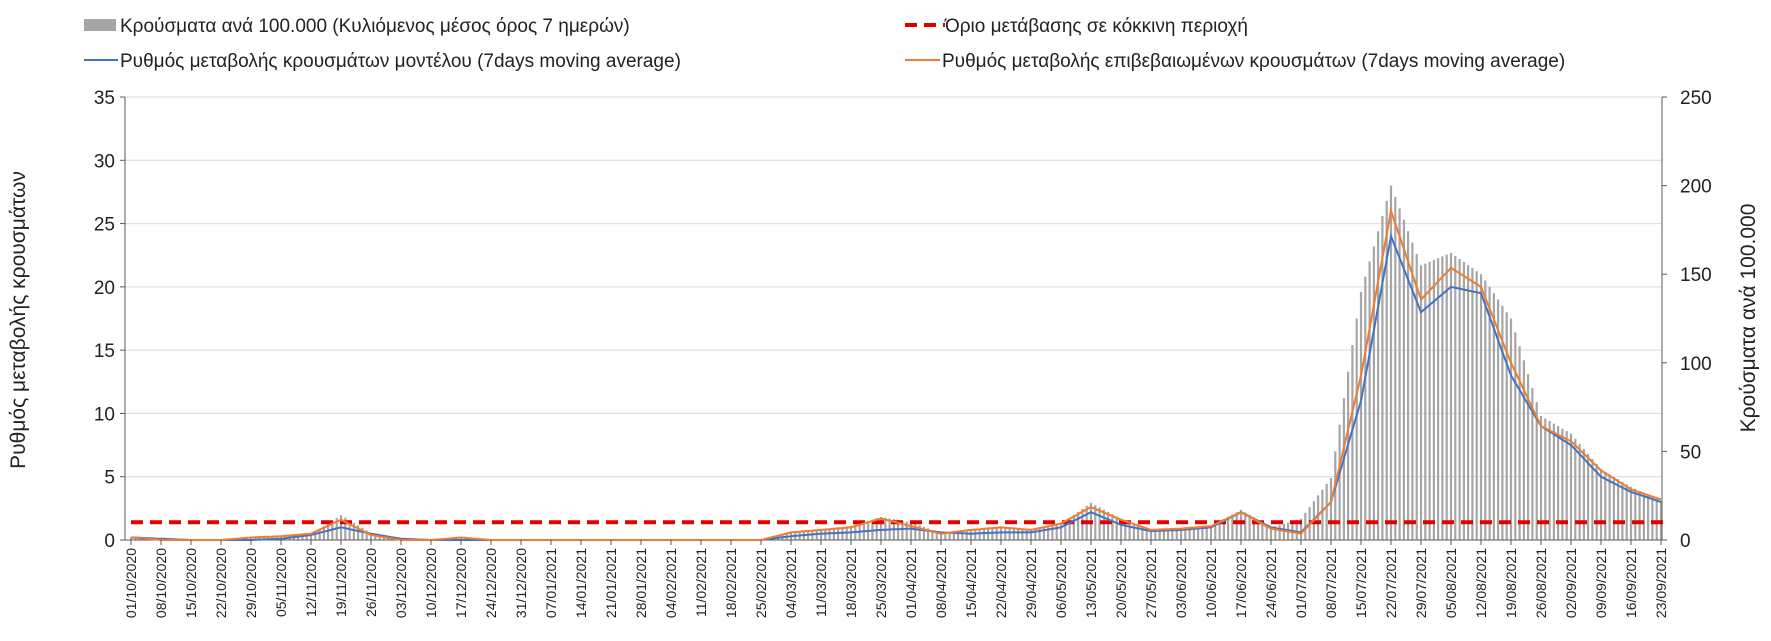  Describe the element at coordinates (1391, 583) in the screenshot. I see `x-tick-label: 22/07/2021` at that location.